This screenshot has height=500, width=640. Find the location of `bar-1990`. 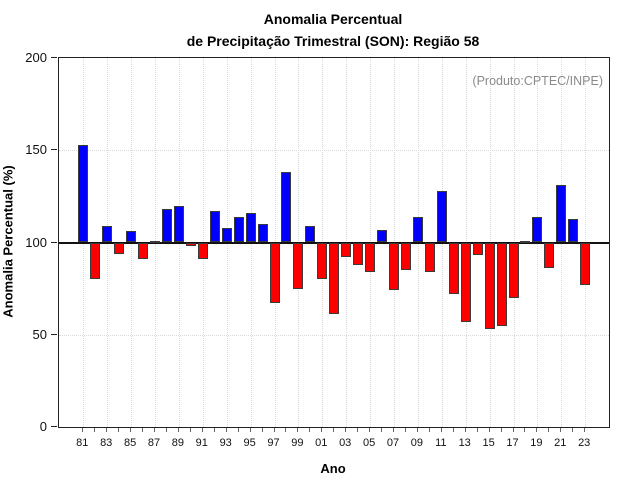

bar-1990 is located at coordinates (190, 244).